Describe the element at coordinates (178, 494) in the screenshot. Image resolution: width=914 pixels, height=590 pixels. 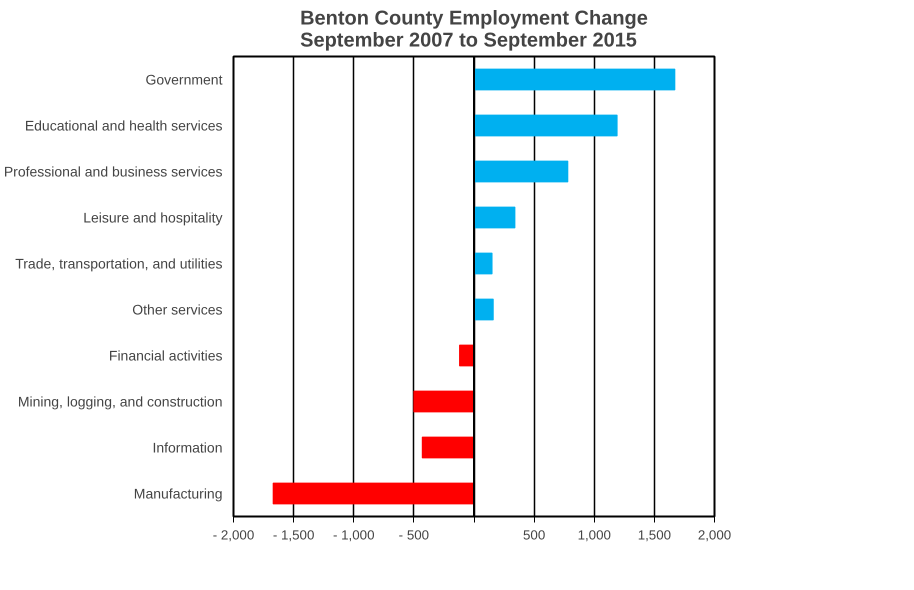
I see `y-tick-label: Manufacturing` at that location.